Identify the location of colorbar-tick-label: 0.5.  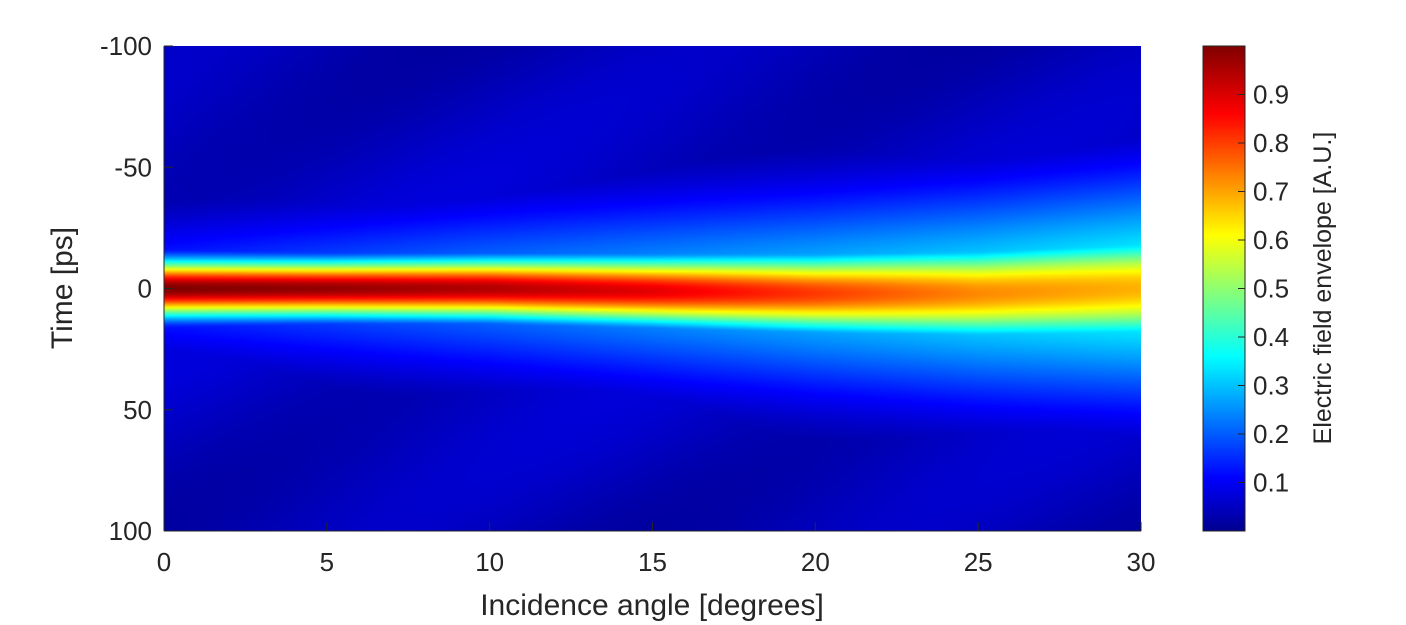
(1271, 289).